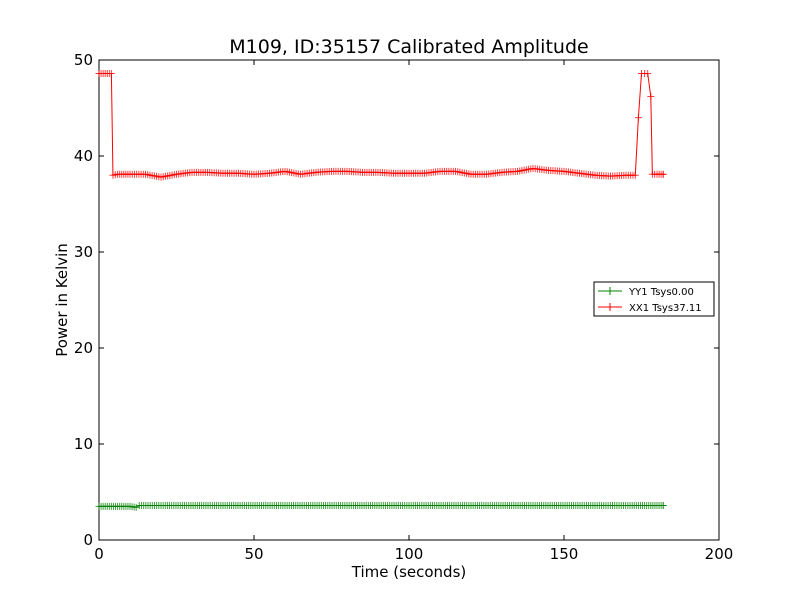 This screenshot has width=800, height=604. I want to click on legend-label-xx1: XX1 Tsys37.11, so click(665, 308).